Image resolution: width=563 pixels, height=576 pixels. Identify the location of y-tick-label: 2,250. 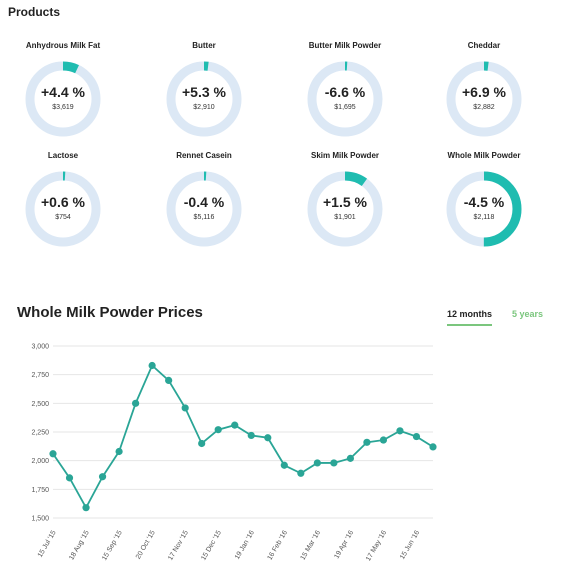
(40, 433).